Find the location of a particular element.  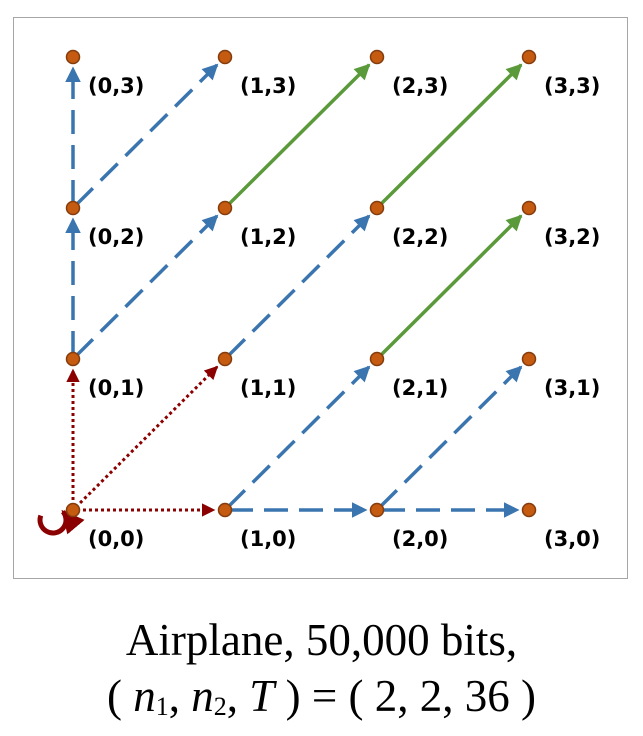

caption-sep-1: , is located at coordinates (180, 696).